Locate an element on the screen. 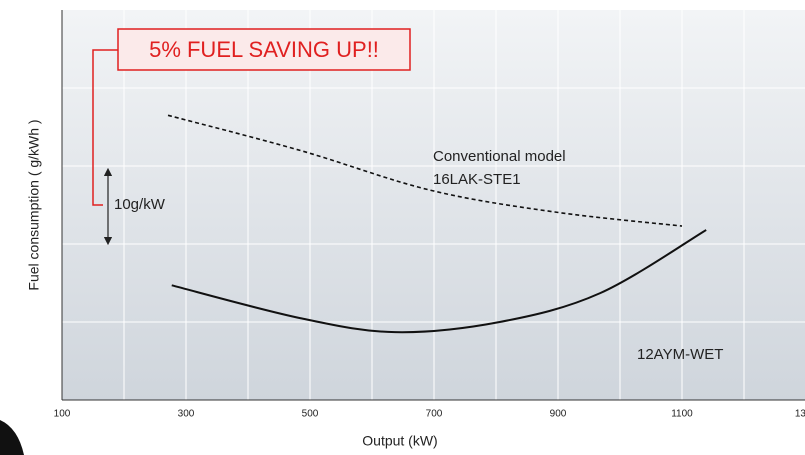 Image resolution: width=805 pixels, height=455 pixels. callout-text: 5% FUEL SAVING UP!! is located at coordinates (264, 49).